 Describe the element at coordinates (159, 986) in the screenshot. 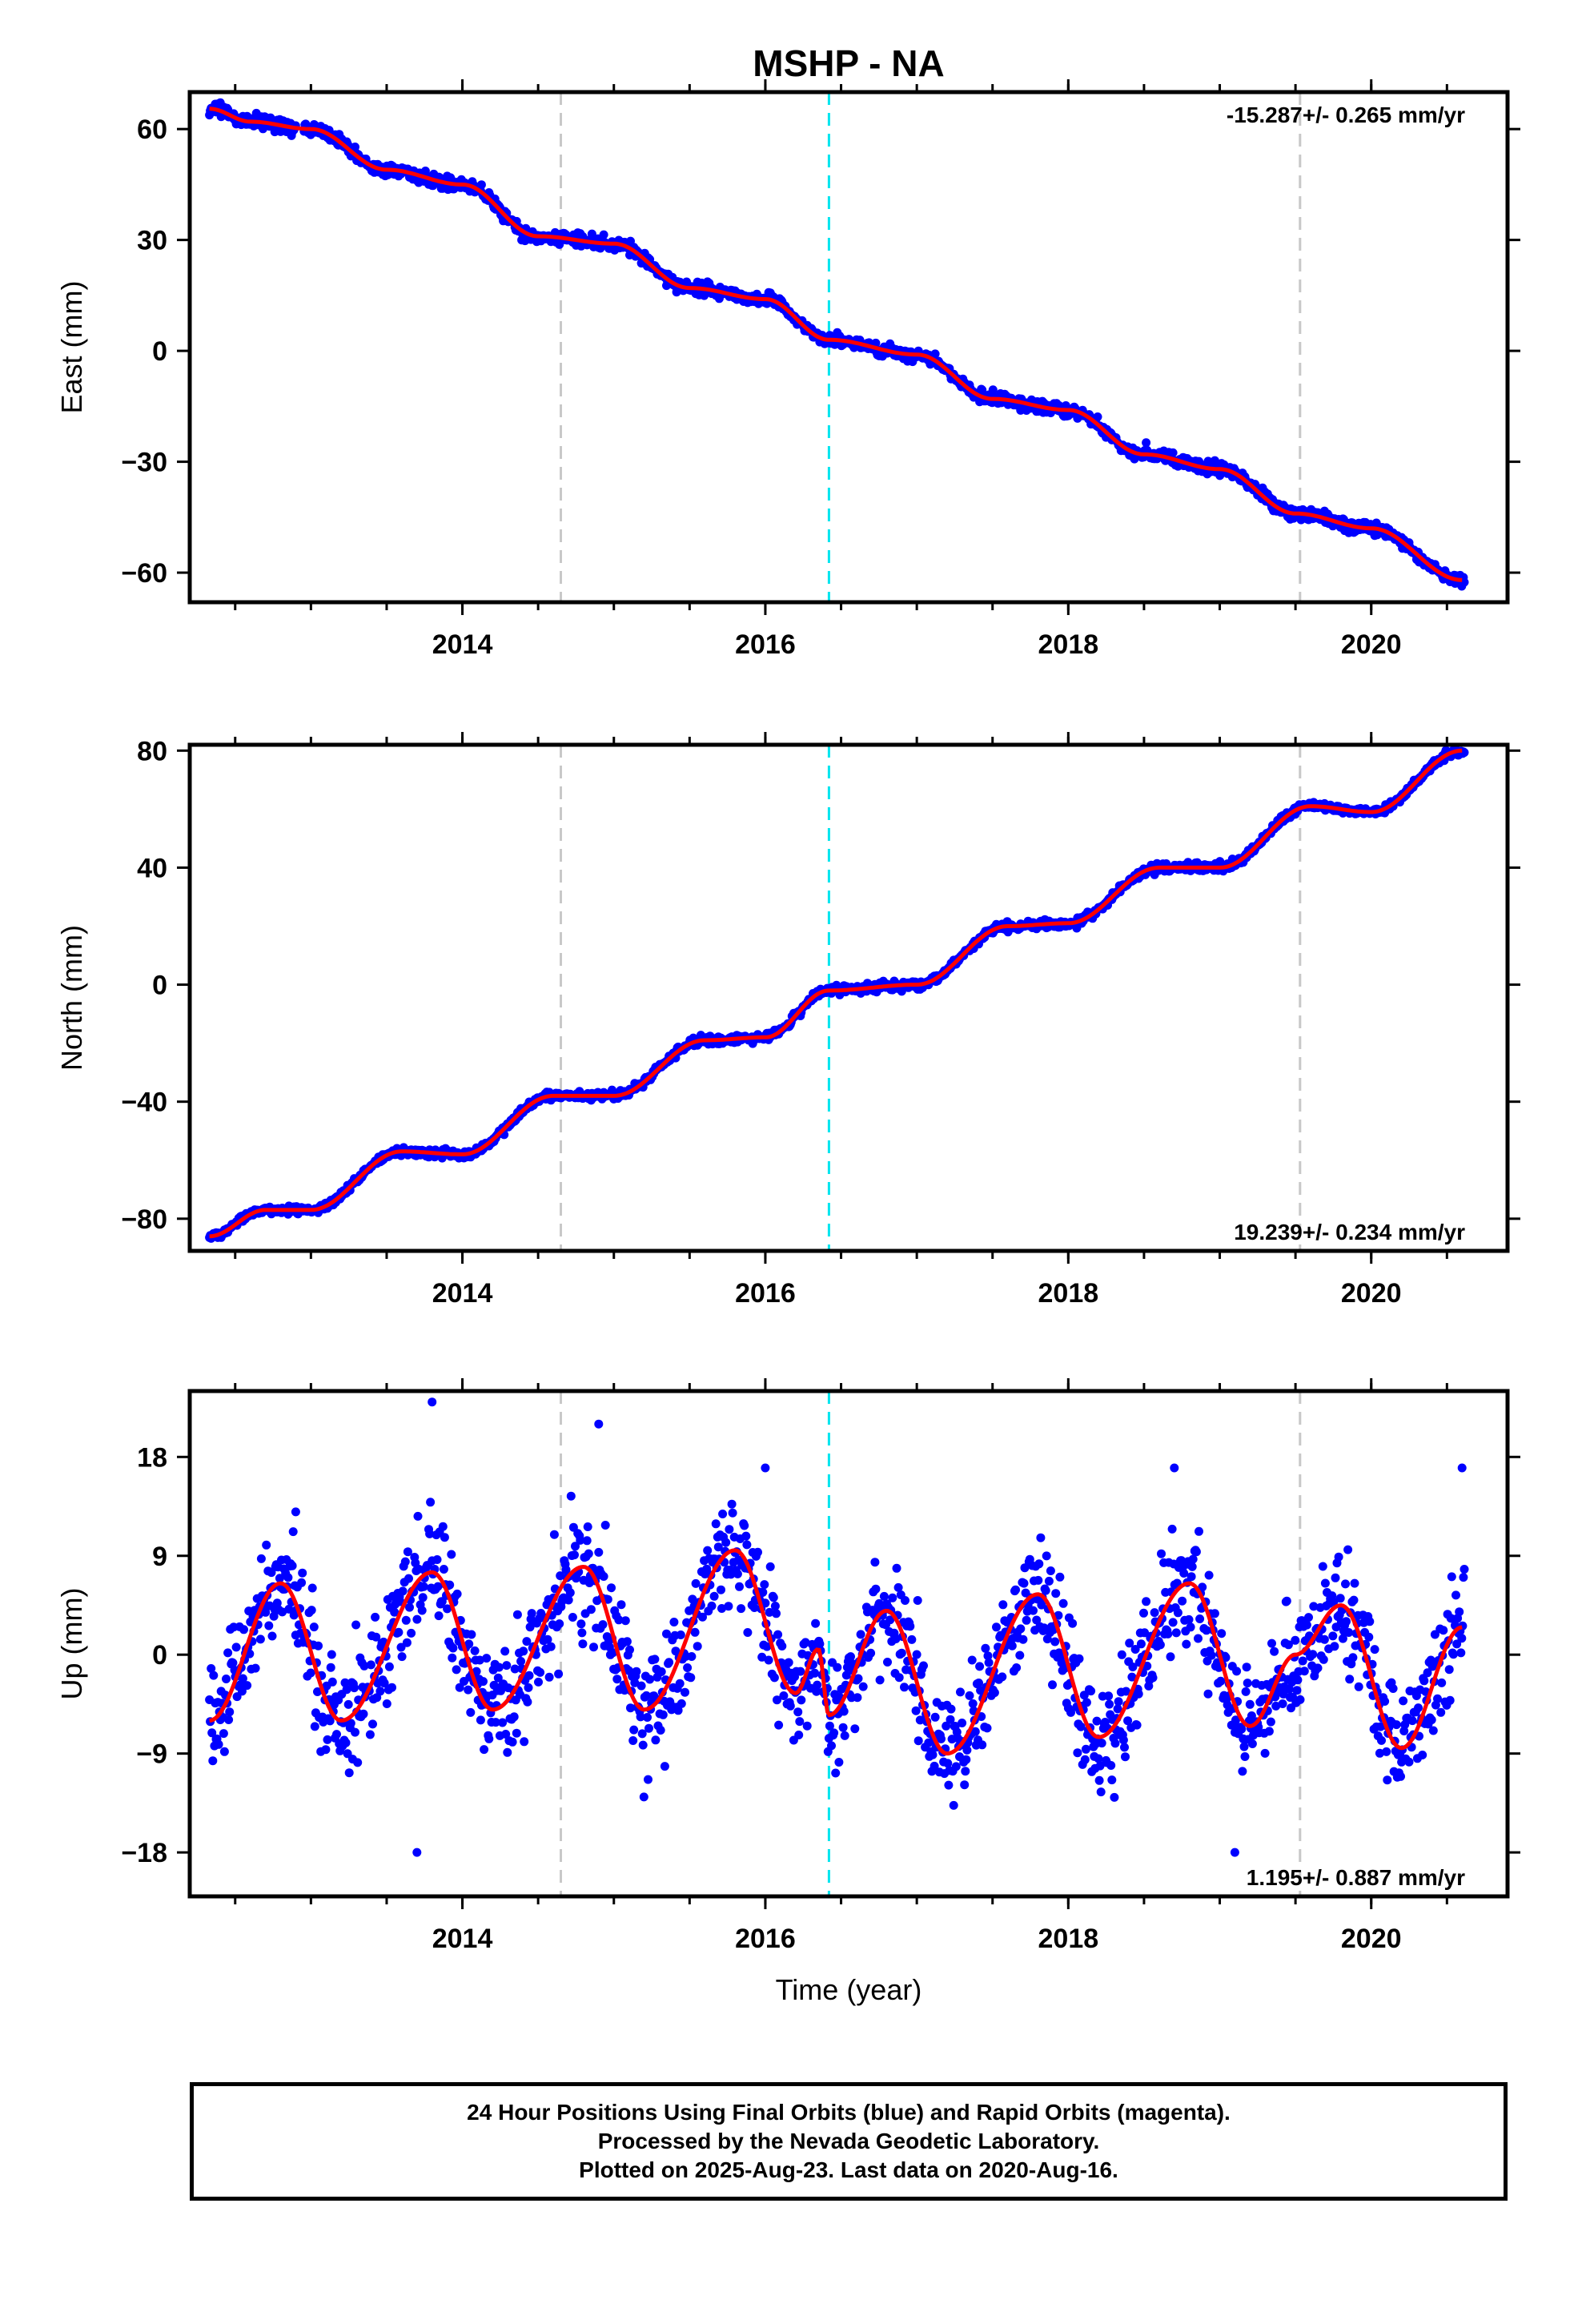

I see `y-tick-label: 0` at that location.